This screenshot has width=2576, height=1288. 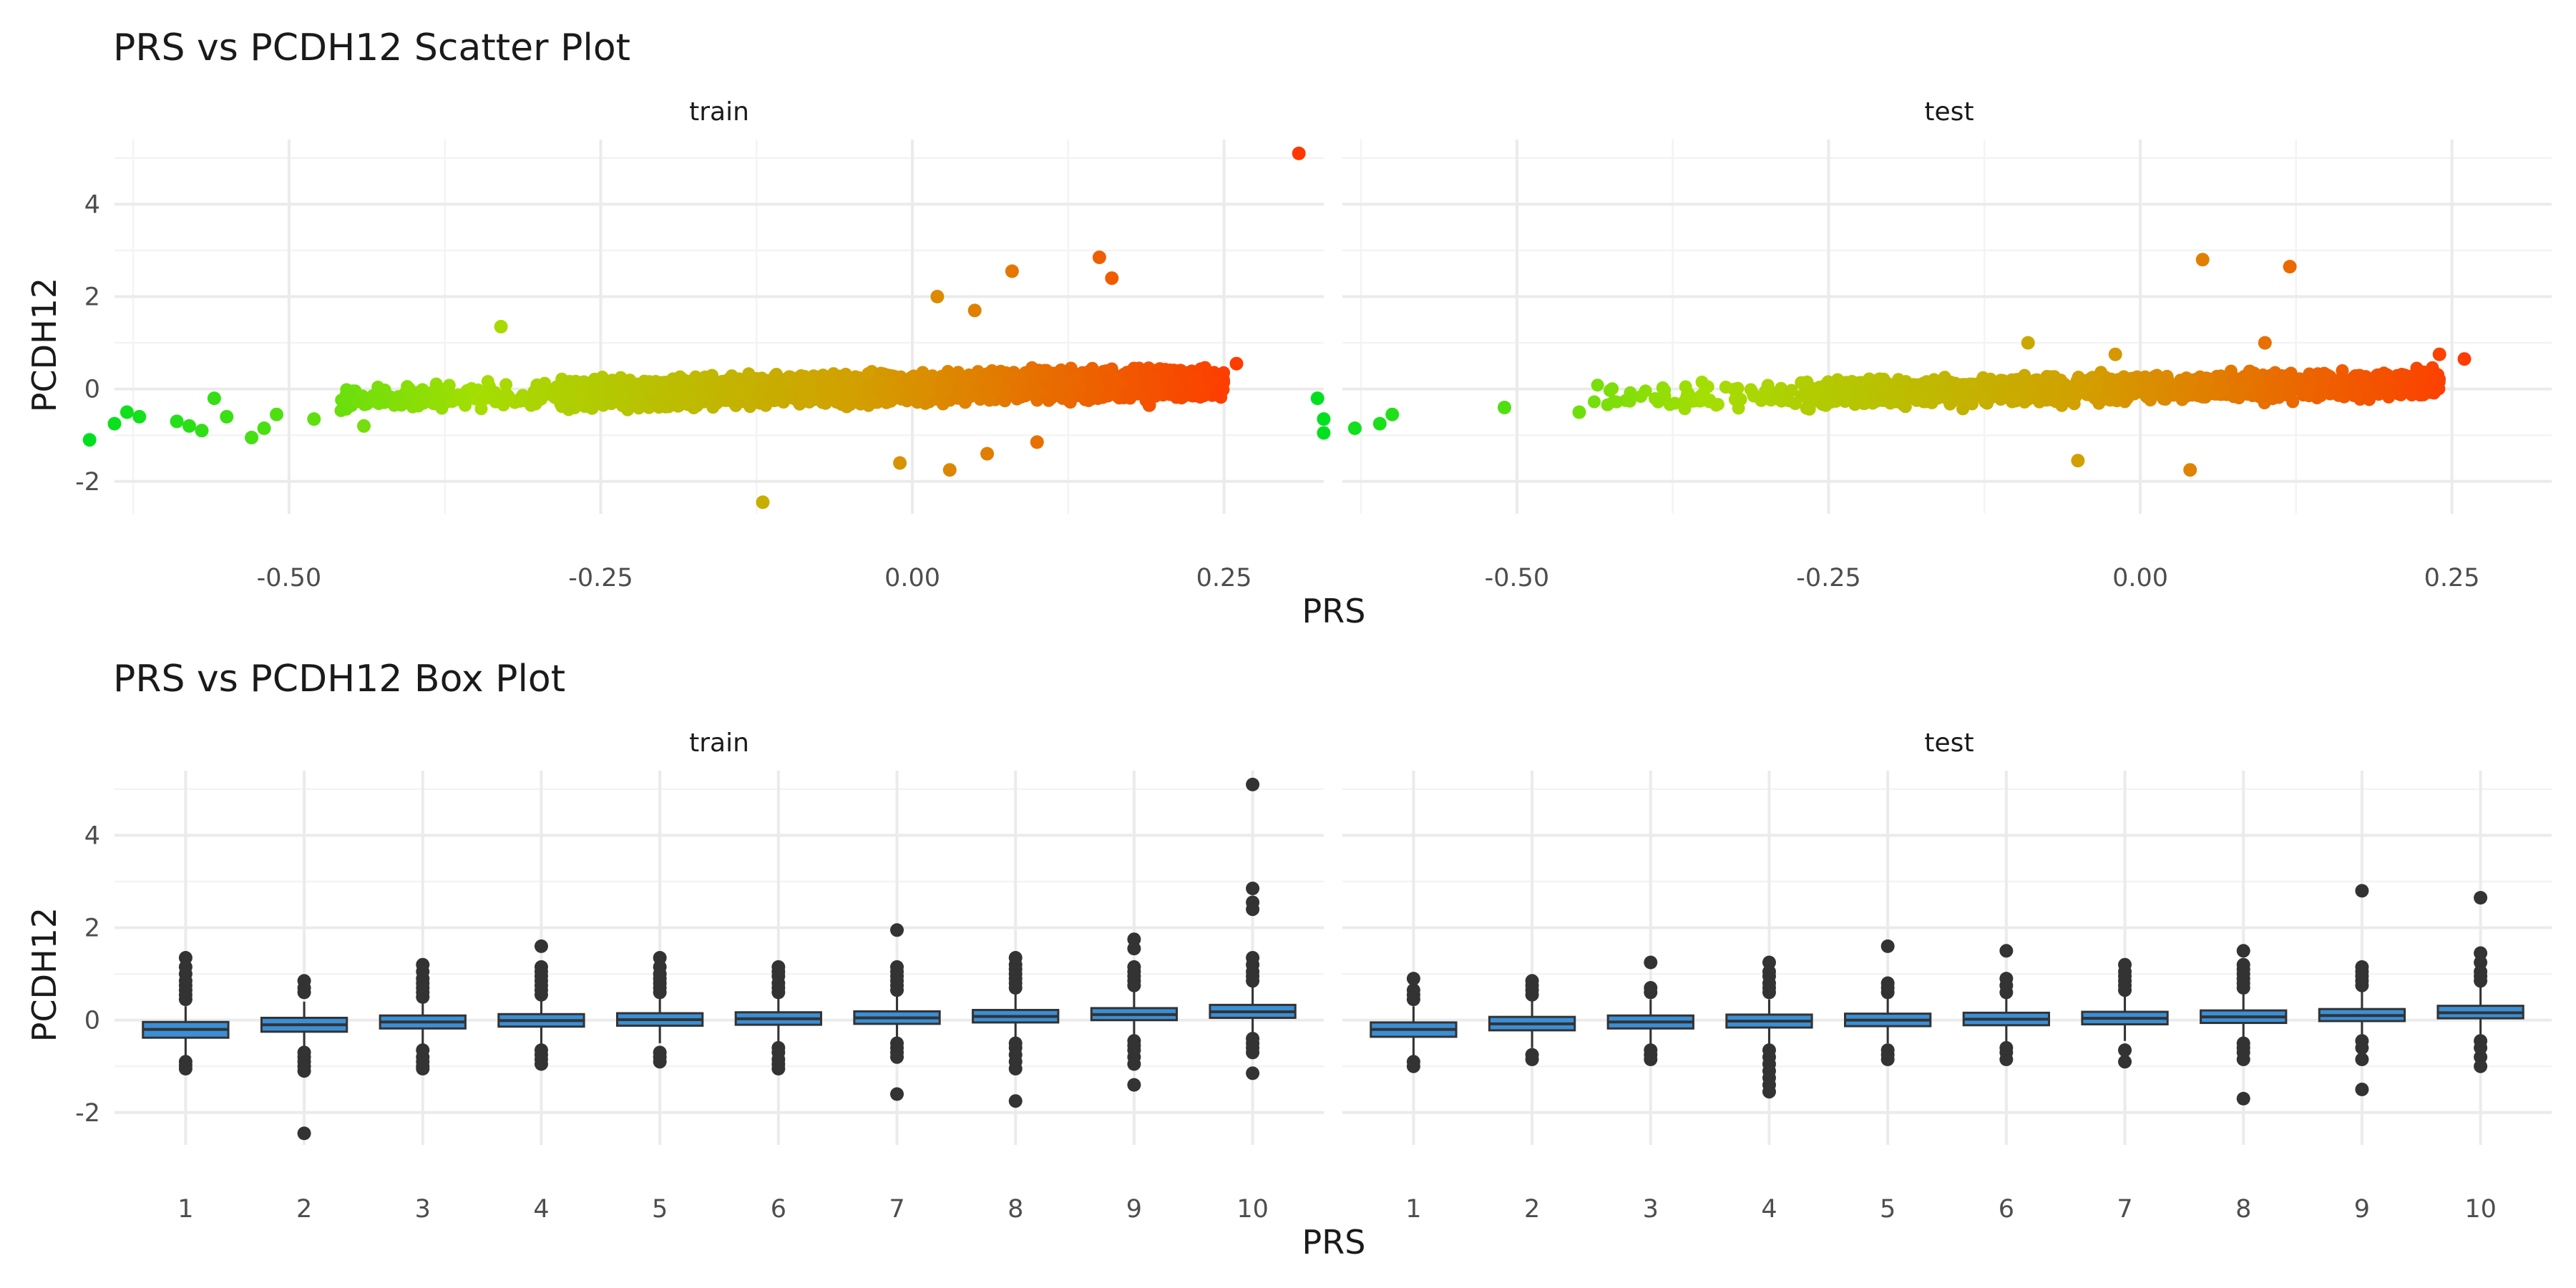 What do you see at coordinates (896, 1209) in the screenshot?
I see `x-tick-label: 7` at bounding box center [896, 1209].